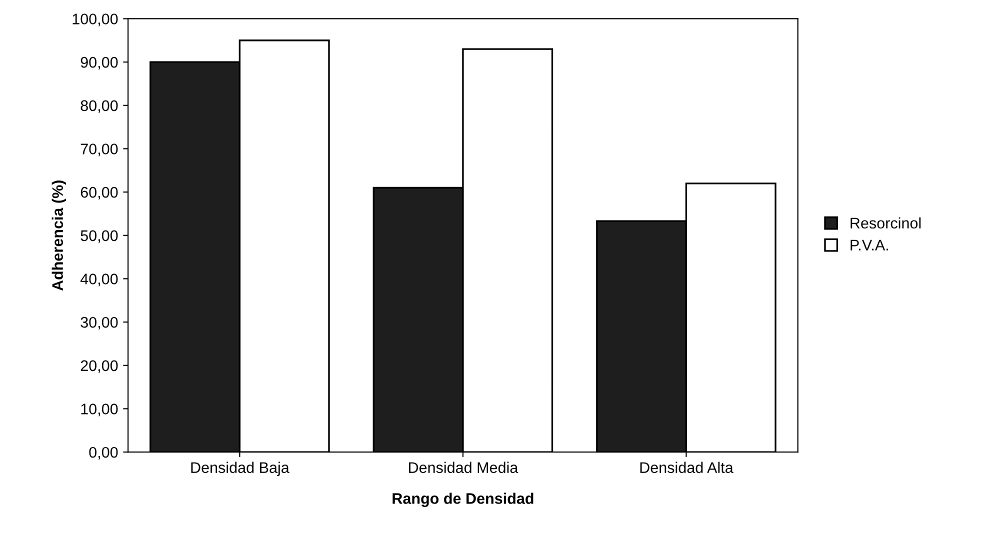 This screenshot has height=535, width=985. Describe the element at coordinates (463, 468) in the screenshot. I see `x-tick-label: Densidad Media` at that location.